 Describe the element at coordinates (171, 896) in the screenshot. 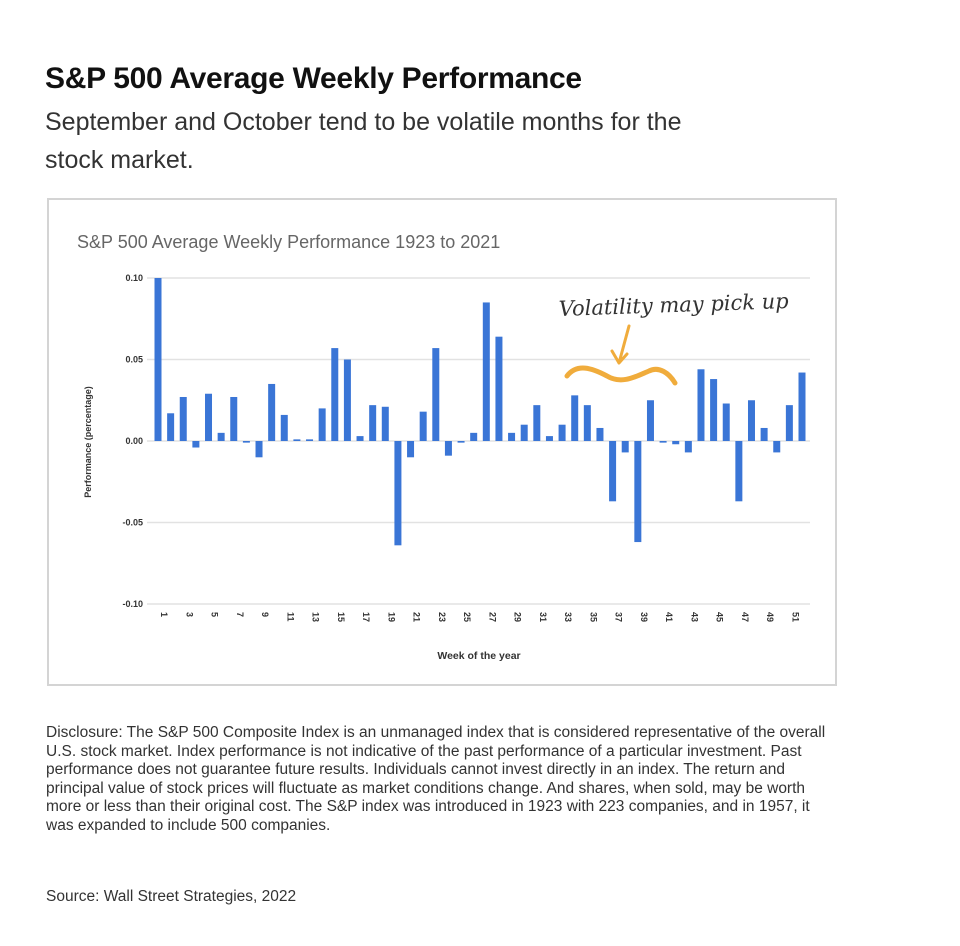

I see `source-text: Source: Wall Street Strategies, 2022` at that location.